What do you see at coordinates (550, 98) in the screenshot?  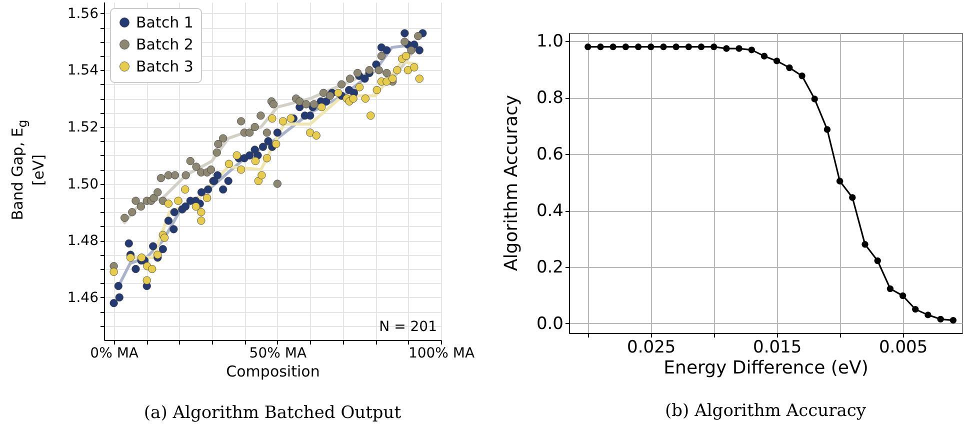 I see `y-tick-label: 0.8` at bounding box center [550, 98].